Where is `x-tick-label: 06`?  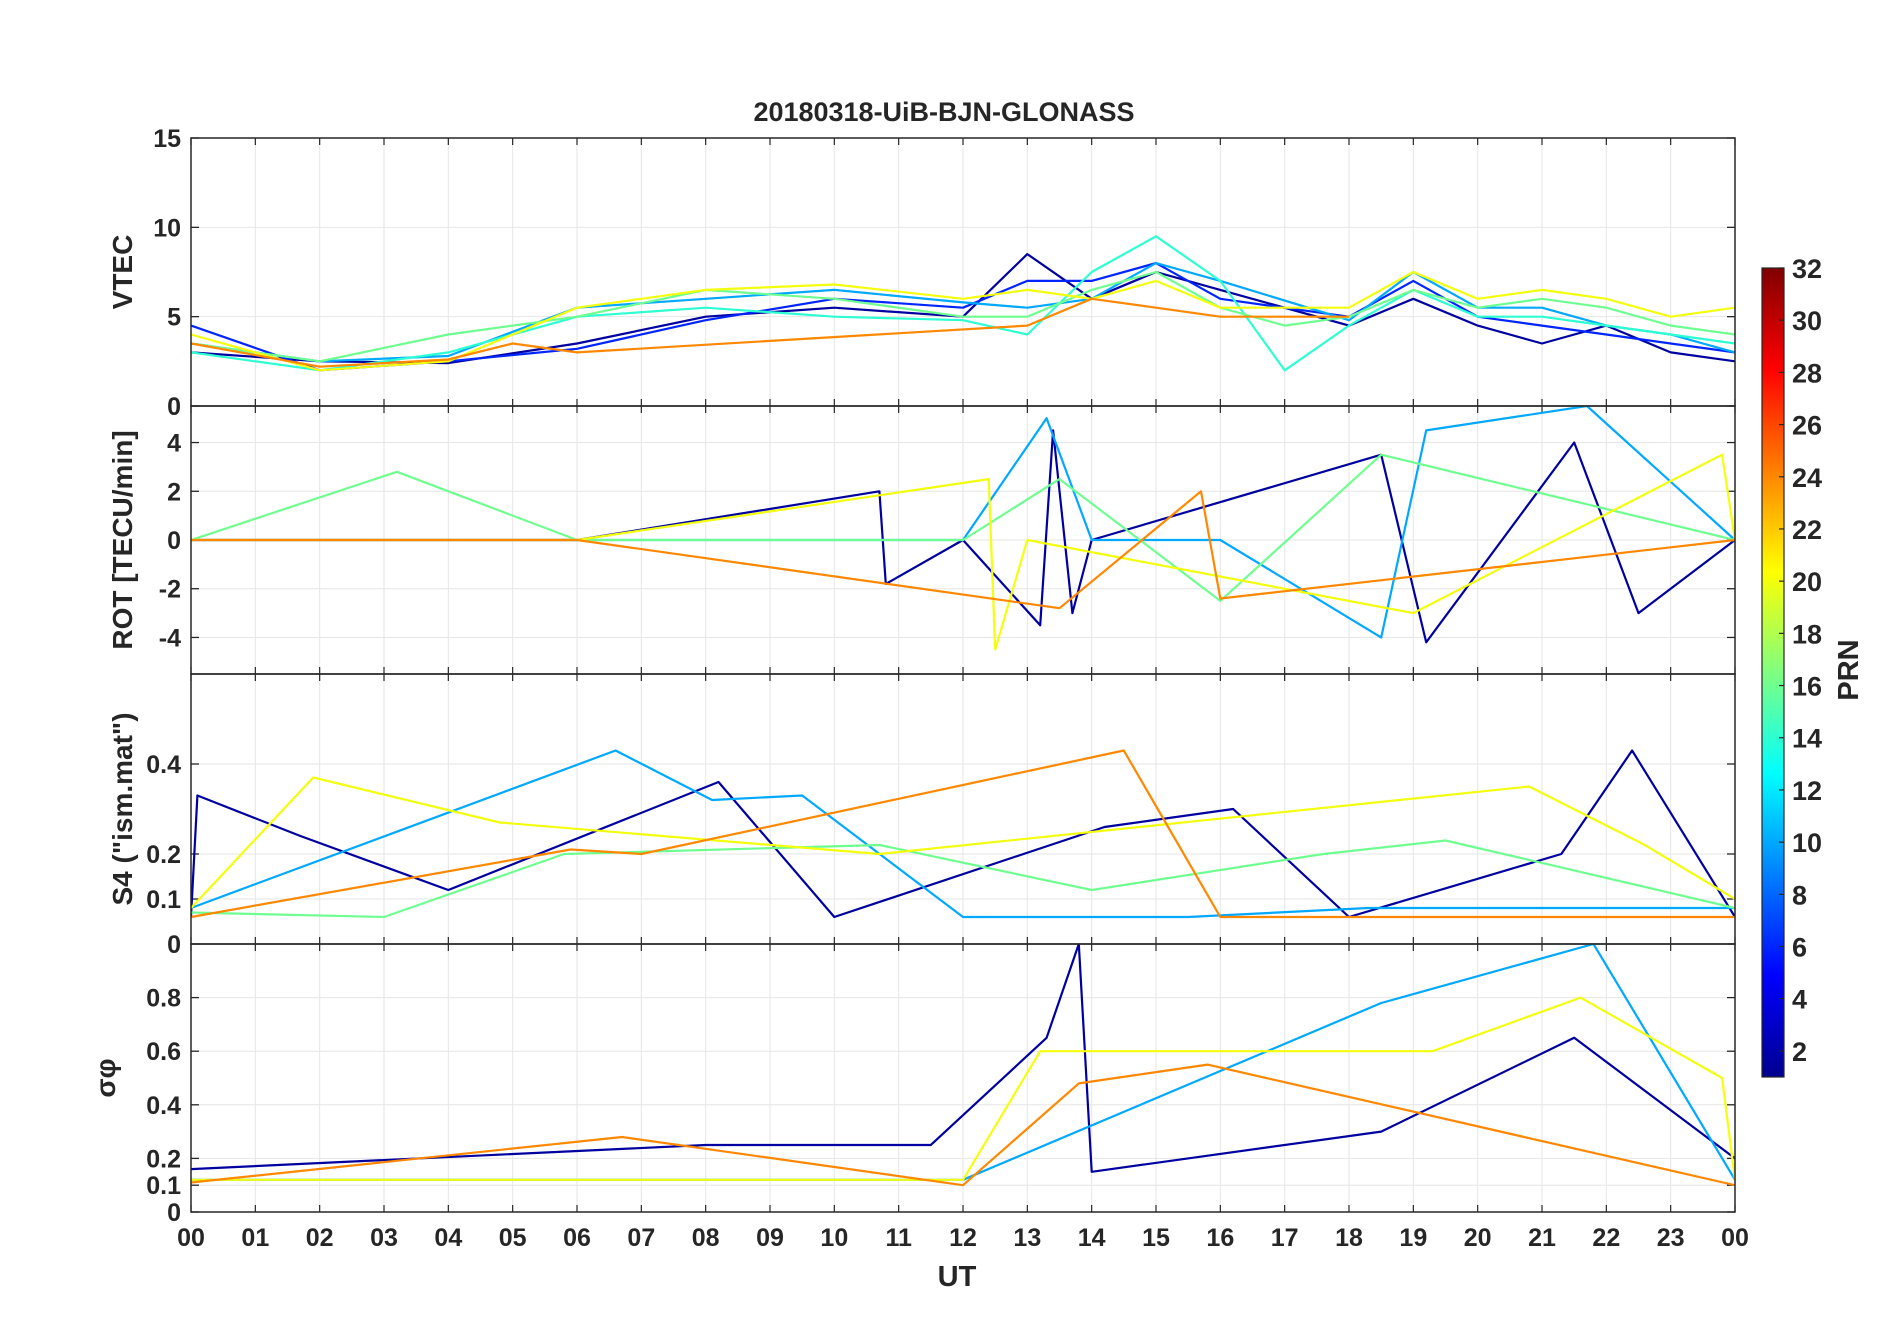 x-tick-label: 06 is located at coordinates (577, 1238).